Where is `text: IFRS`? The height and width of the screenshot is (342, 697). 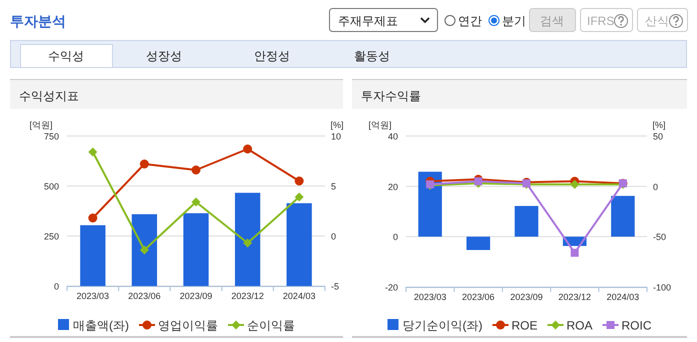
text: IFRS is located at coordinates (600, 21).